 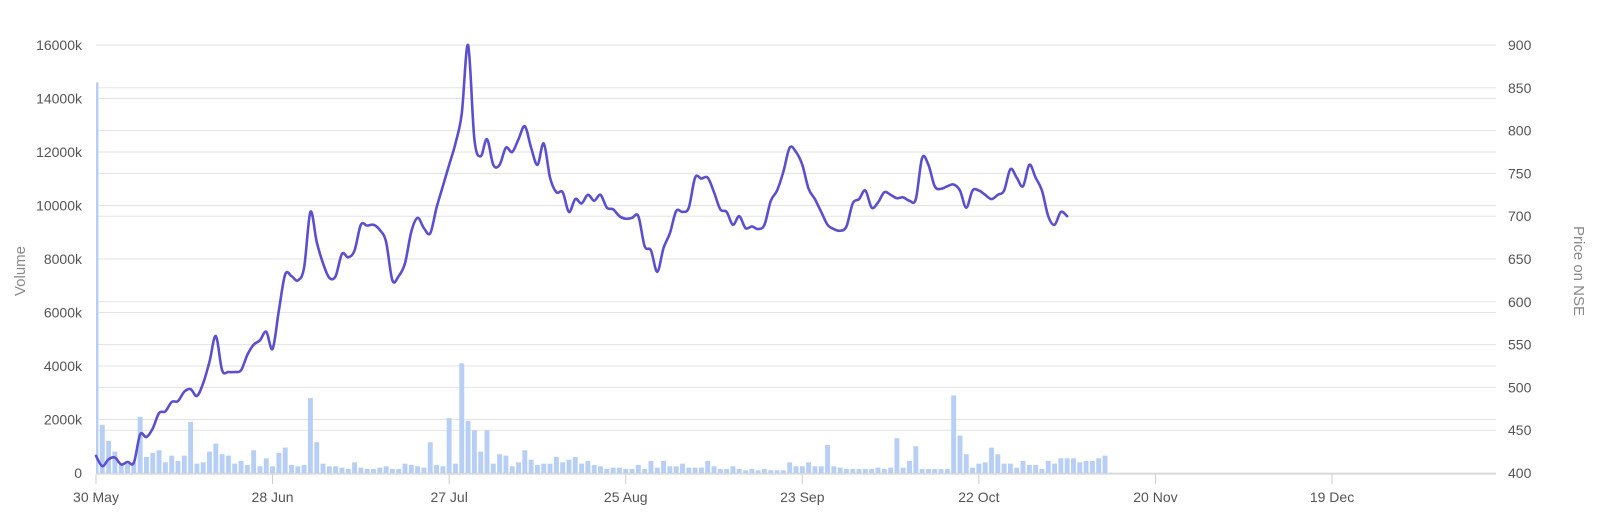 I want to click on y-left-tick-label: 10000k, so click(x=59, y=206).